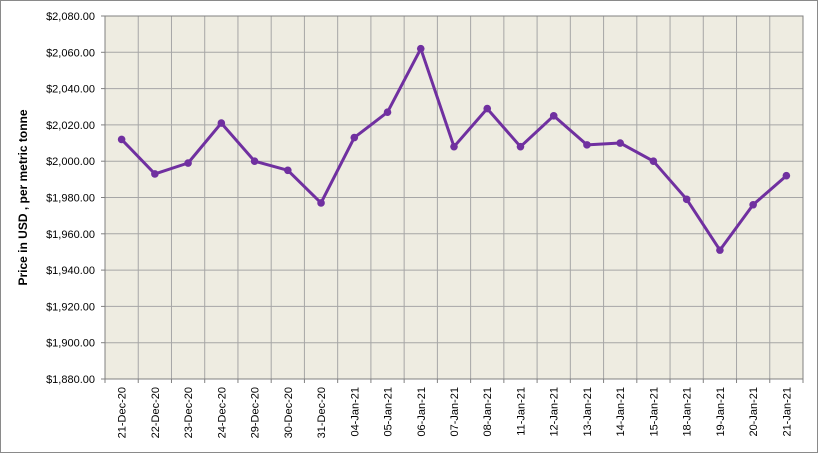 The width and height of the screenshot is (818, 453). What do you see at coordinates (621, 412) in the screenshot?
I see `x-tick-label: 14-Jan-21` at bounding box center [621, 412].